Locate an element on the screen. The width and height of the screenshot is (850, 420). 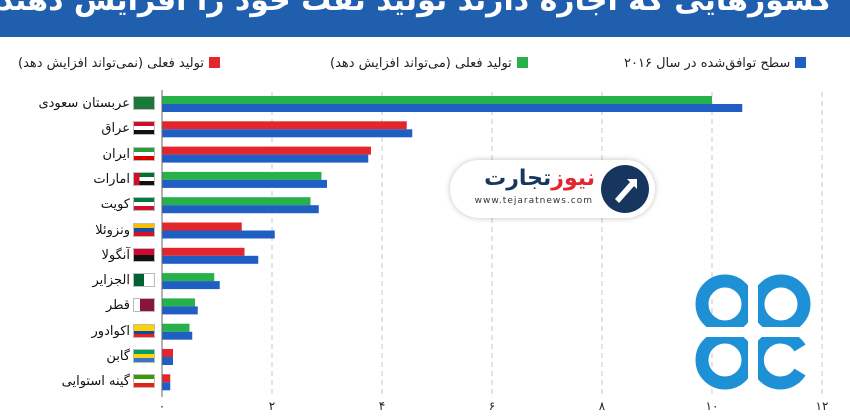
x-tick-label: ۶ is located at coordinates (492, 406).